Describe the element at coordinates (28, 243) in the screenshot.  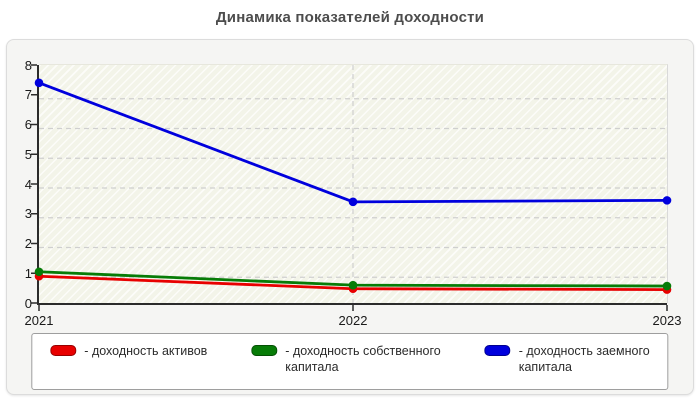
I see `y-axis-label: 2` at that location.